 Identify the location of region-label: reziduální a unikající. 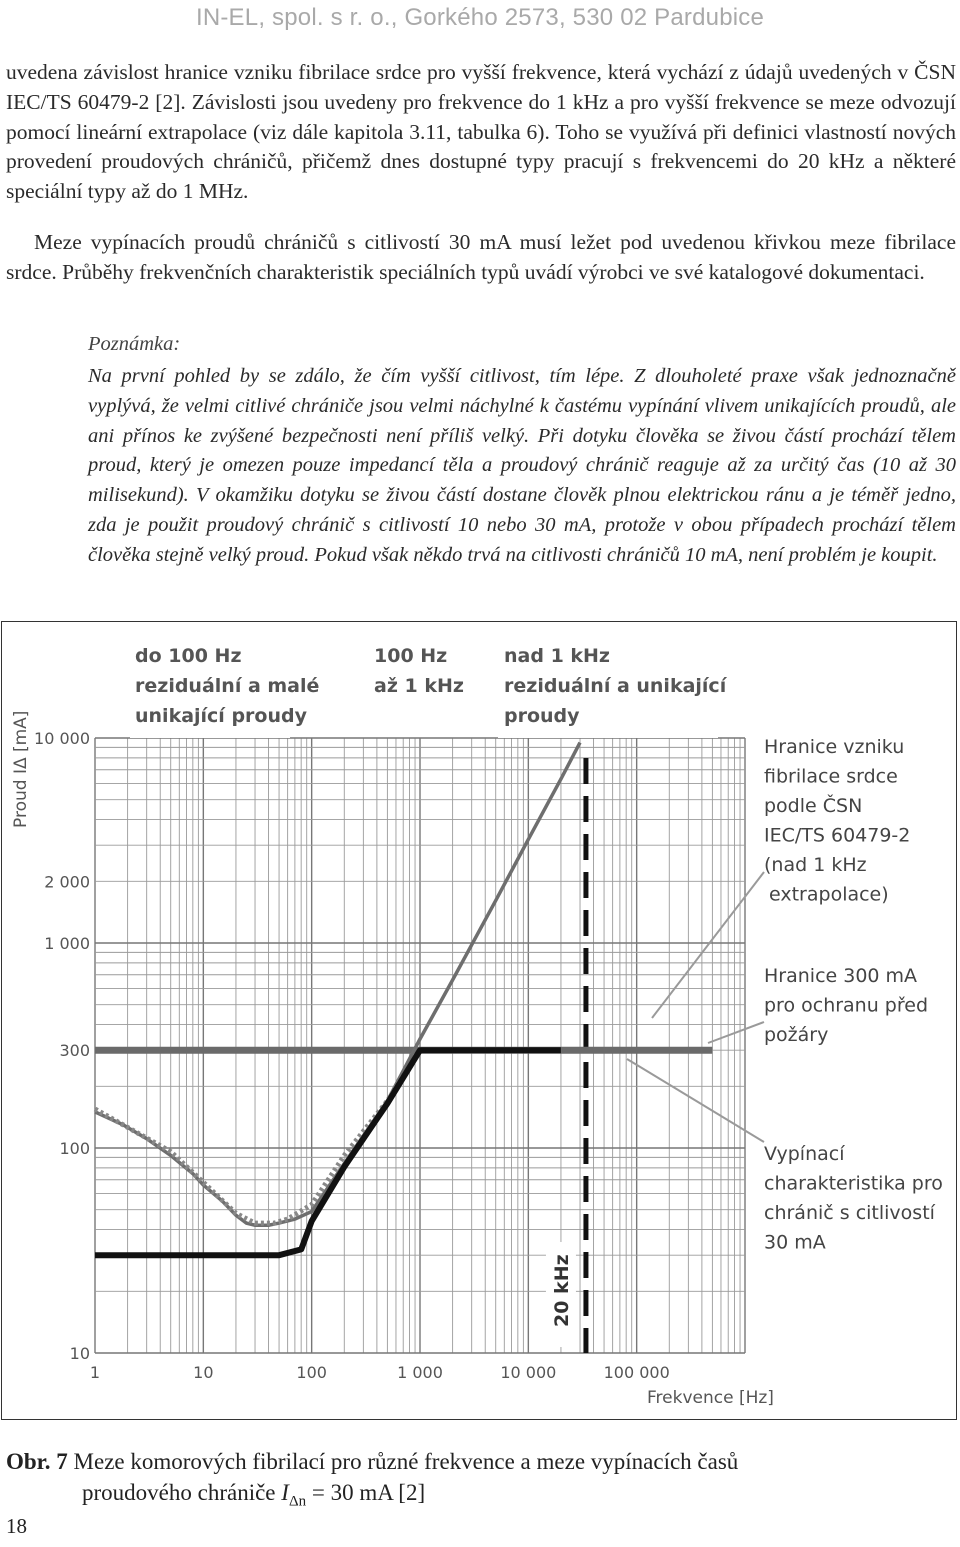
(616, 686).